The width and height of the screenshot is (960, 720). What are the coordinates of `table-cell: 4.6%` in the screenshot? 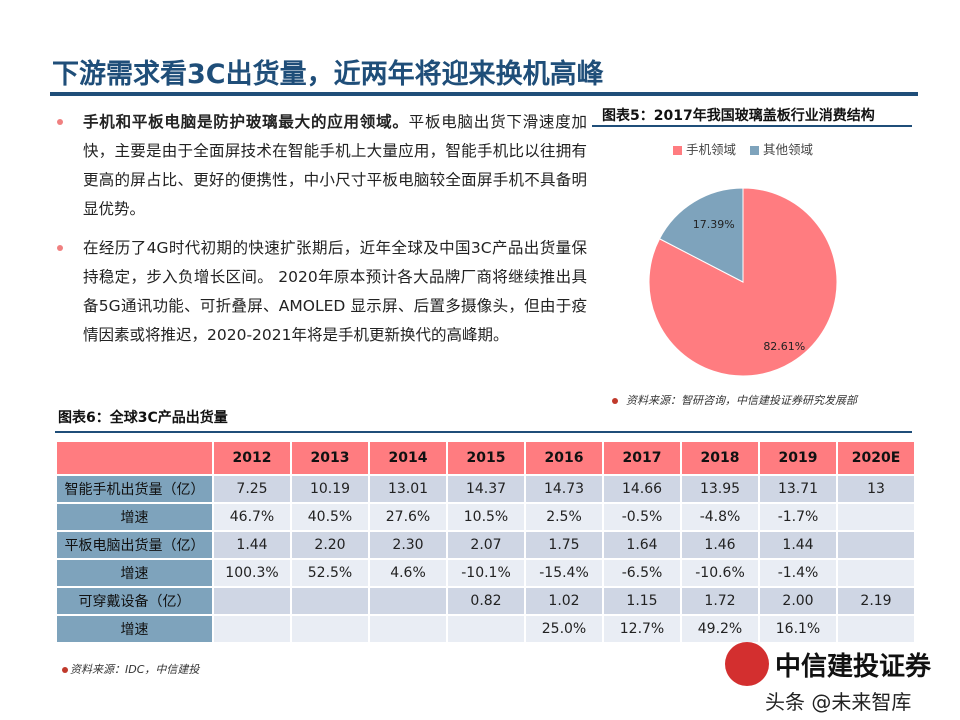 It's located at (408, 573).